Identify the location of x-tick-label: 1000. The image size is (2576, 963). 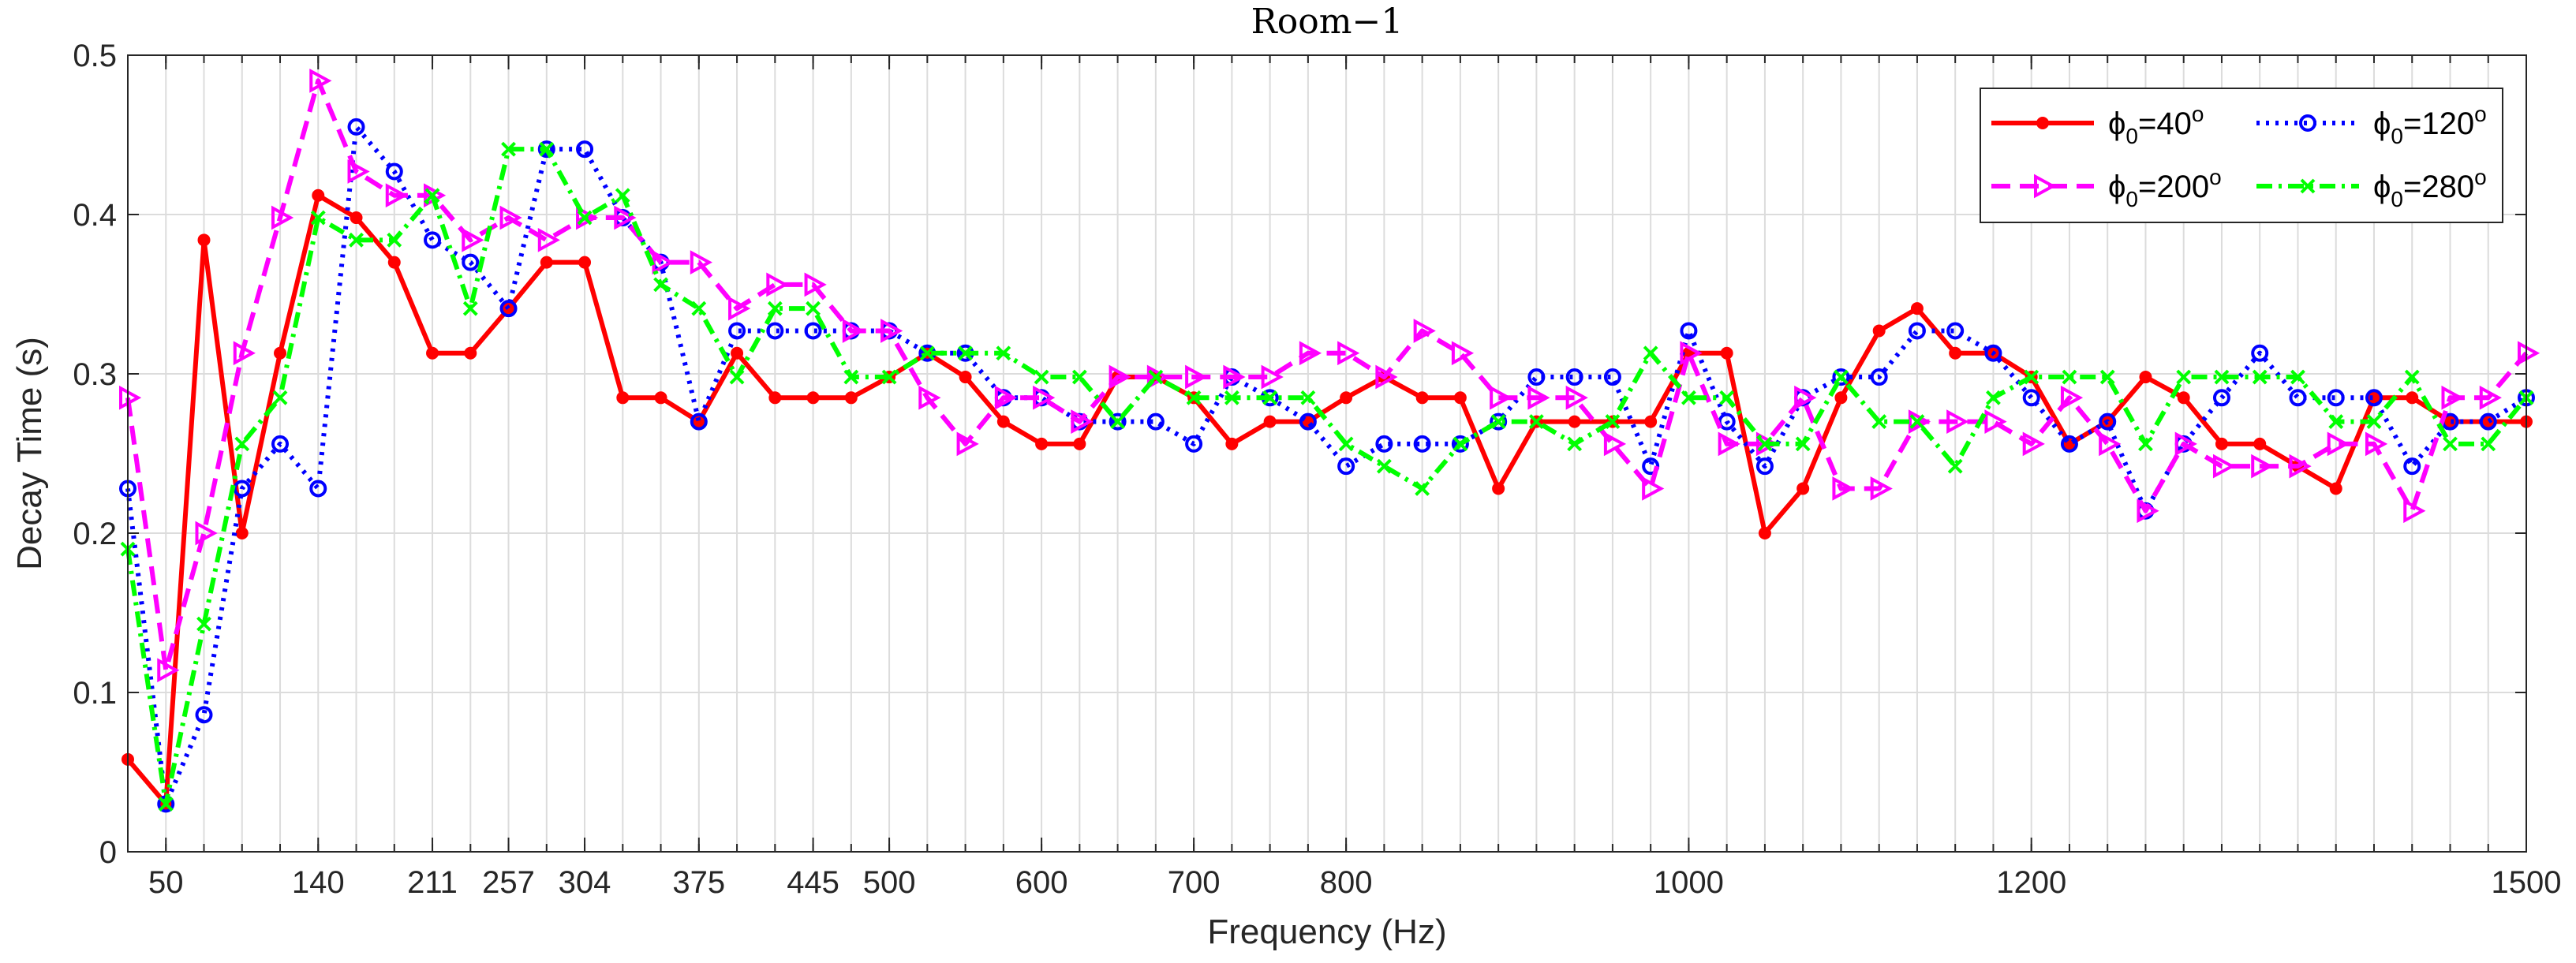
(1689, 882).